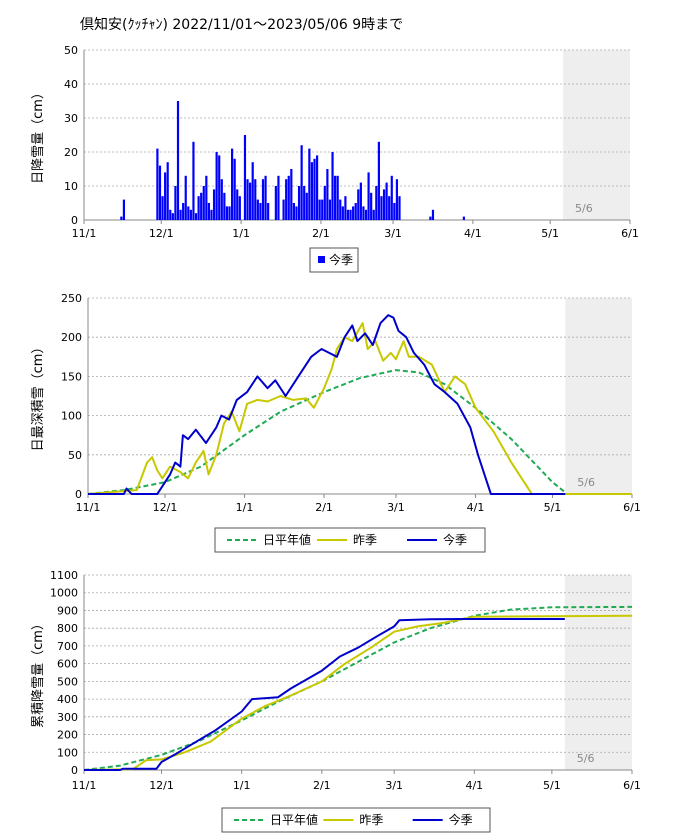 This screenshot has width=675, height=836. Describe the element at coordinates (67, 646) in the screenshot. I see `y-tick-label: 700` at that location.